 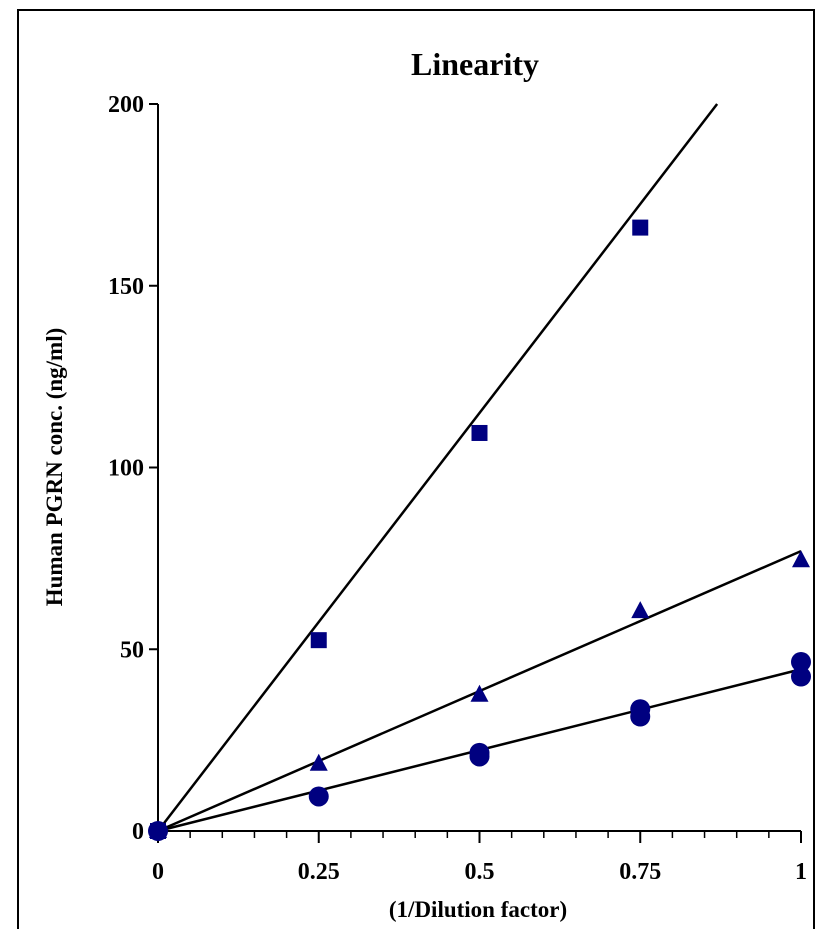 I want to click on x-tick-label: 0, so click(x=158, y=872).